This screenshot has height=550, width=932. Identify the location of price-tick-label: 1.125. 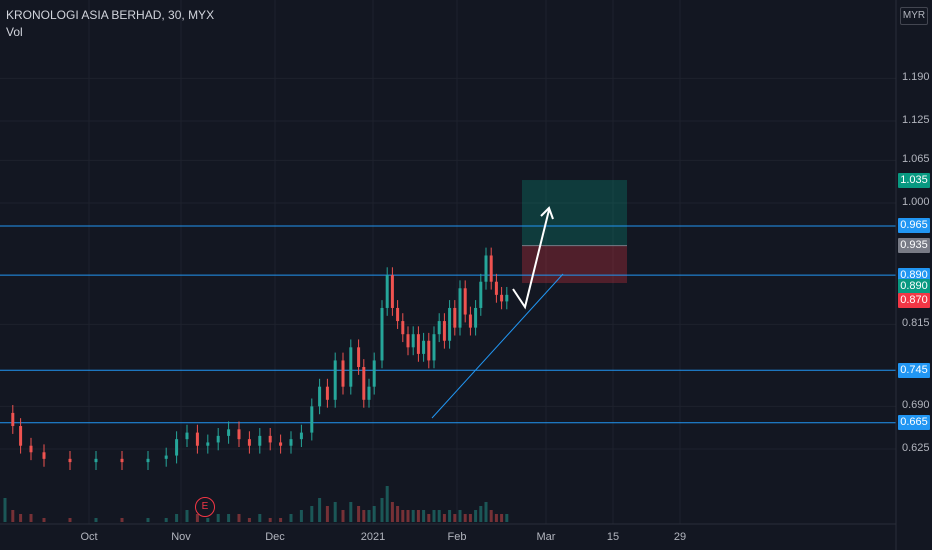
(916, 120).